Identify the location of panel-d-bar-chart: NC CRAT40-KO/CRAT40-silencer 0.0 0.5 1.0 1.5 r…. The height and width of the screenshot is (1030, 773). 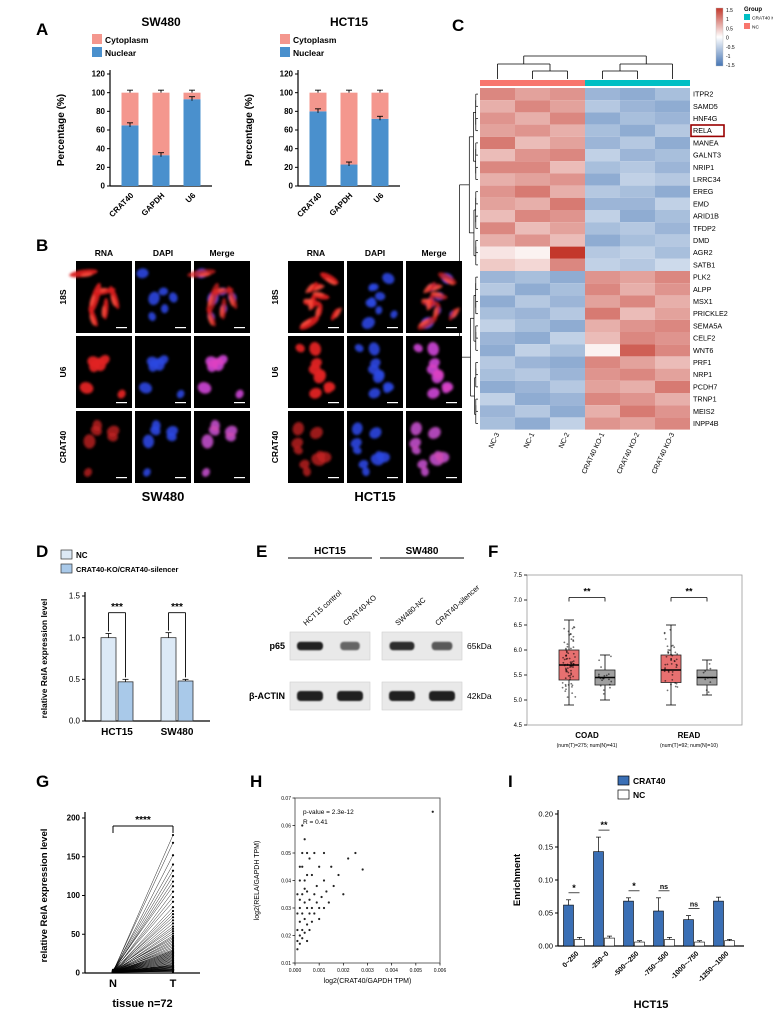
(124, 643).